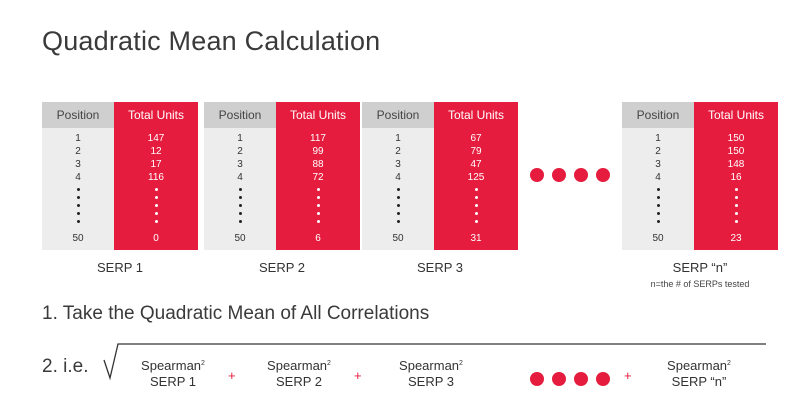  Describe the element at coordinates (699, 381) in the screenshot. I see `term-serp: SERP “n”` at that location.